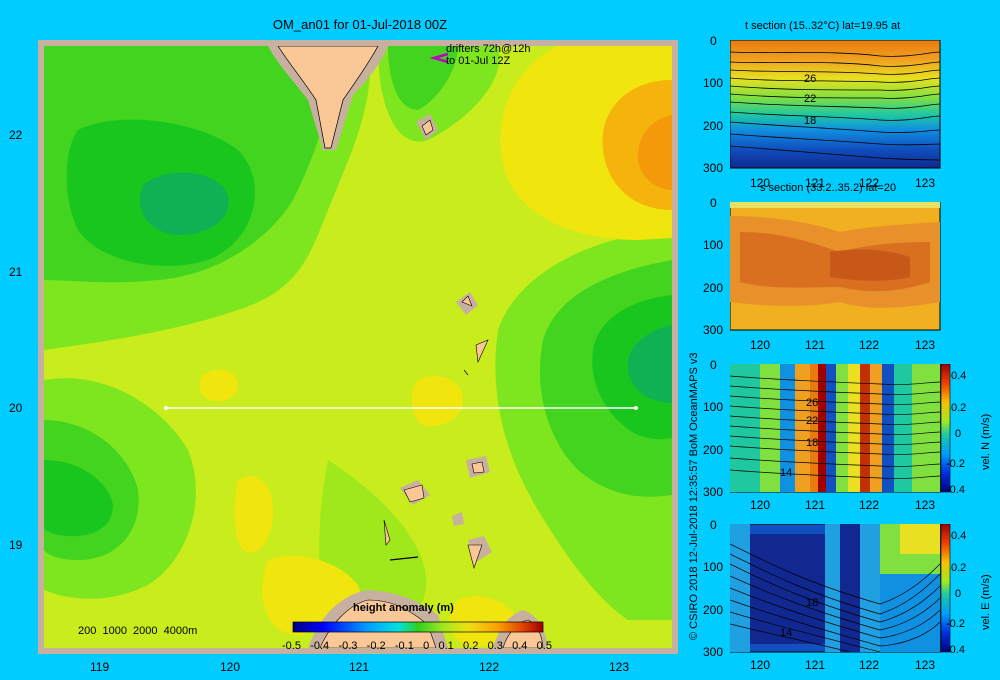 This screenshot has height=680, width=1000. I want to click on drifter-label: drifters 72h@12h to 01-Jul 12Z, so click(488, 55).